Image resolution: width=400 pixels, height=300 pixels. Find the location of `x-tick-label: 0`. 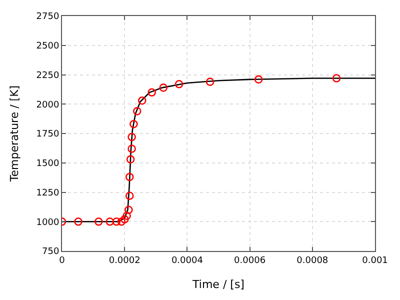

x-tick-label: 0 is located at coordinates (62, 261).